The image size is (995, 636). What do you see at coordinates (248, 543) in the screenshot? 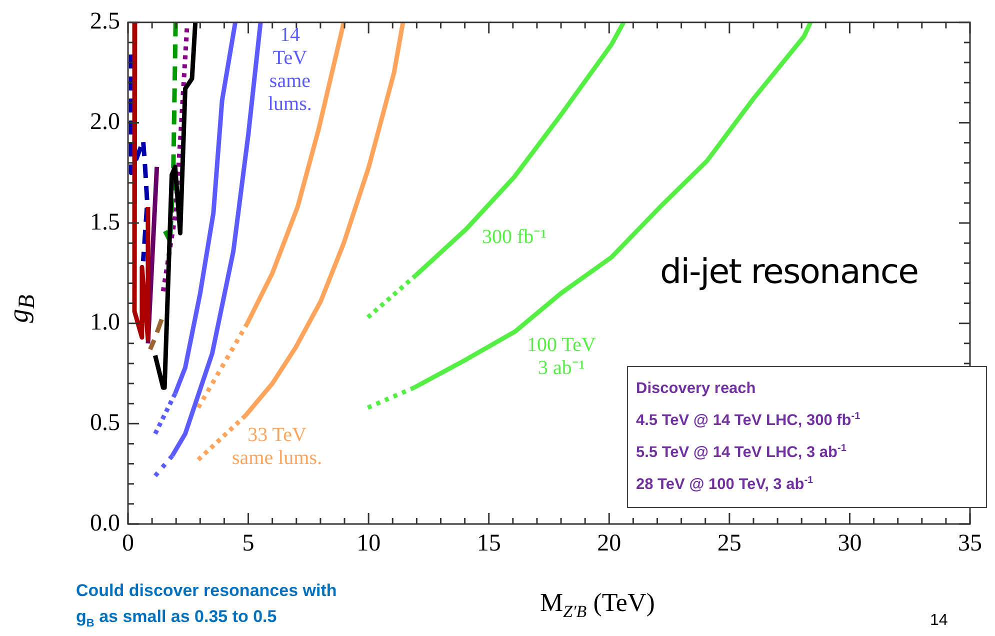
I see `x-tick-label: 5` at bounding box center [248, 543].